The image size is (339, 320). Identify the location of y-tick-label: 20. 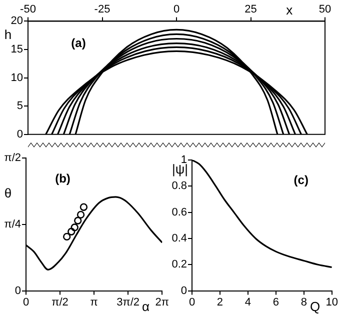
(16, 21).